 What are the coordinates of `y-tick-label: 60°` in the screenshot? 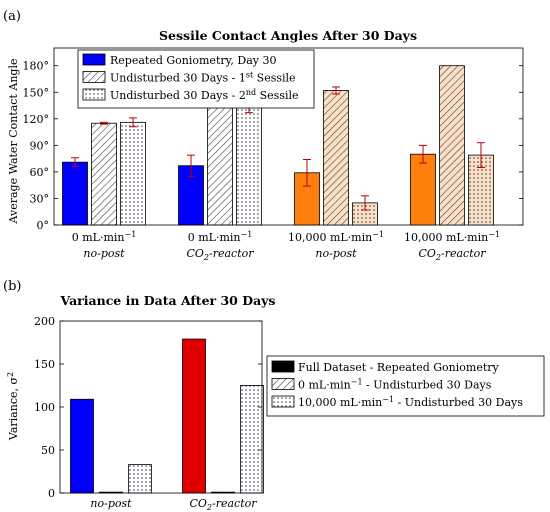 It's located at (40, 172).